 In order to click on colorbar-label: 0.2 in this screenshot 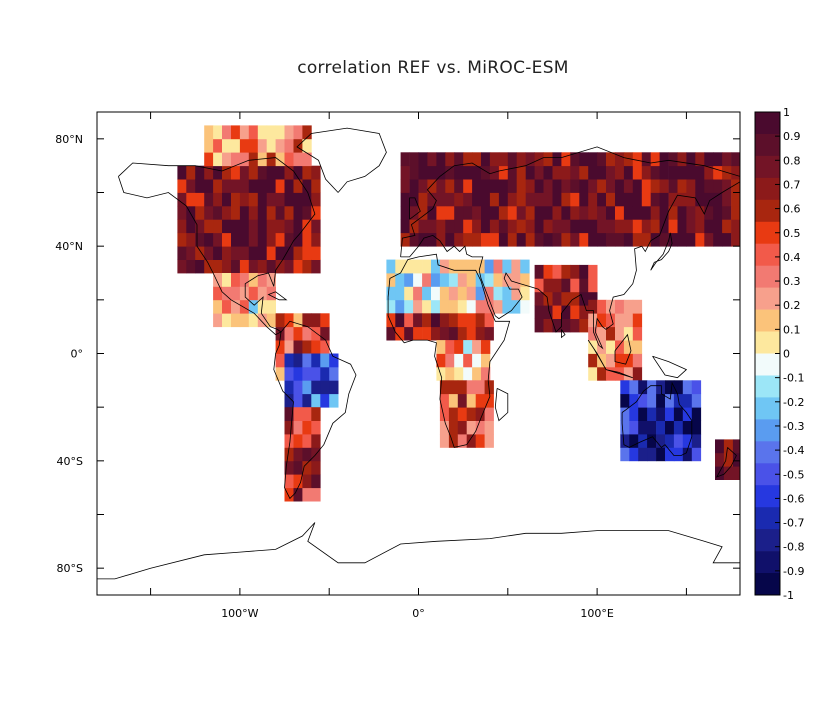, I will do `click(792, 305)`.